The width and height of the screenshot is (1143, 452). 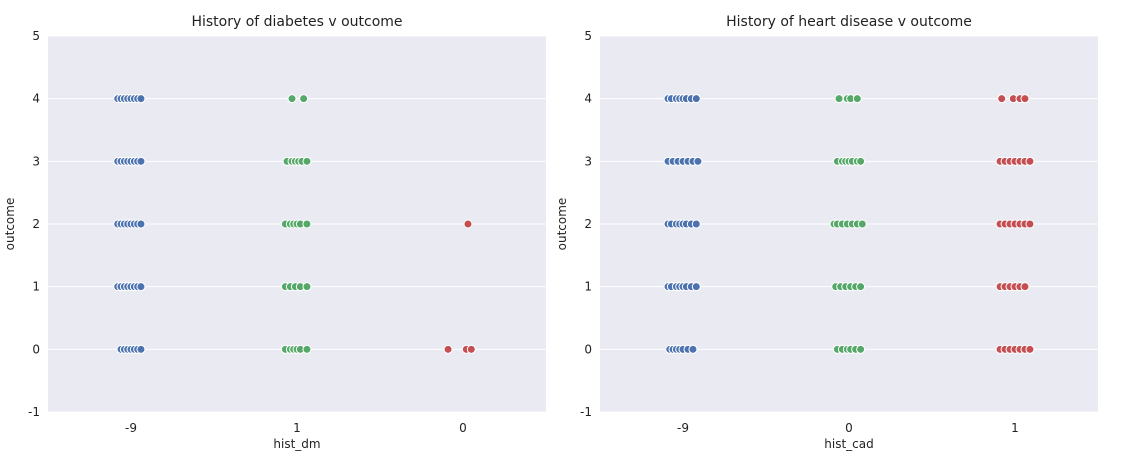 I want to click on x-axis-label: hist_dm, so click(x=296, y=444).